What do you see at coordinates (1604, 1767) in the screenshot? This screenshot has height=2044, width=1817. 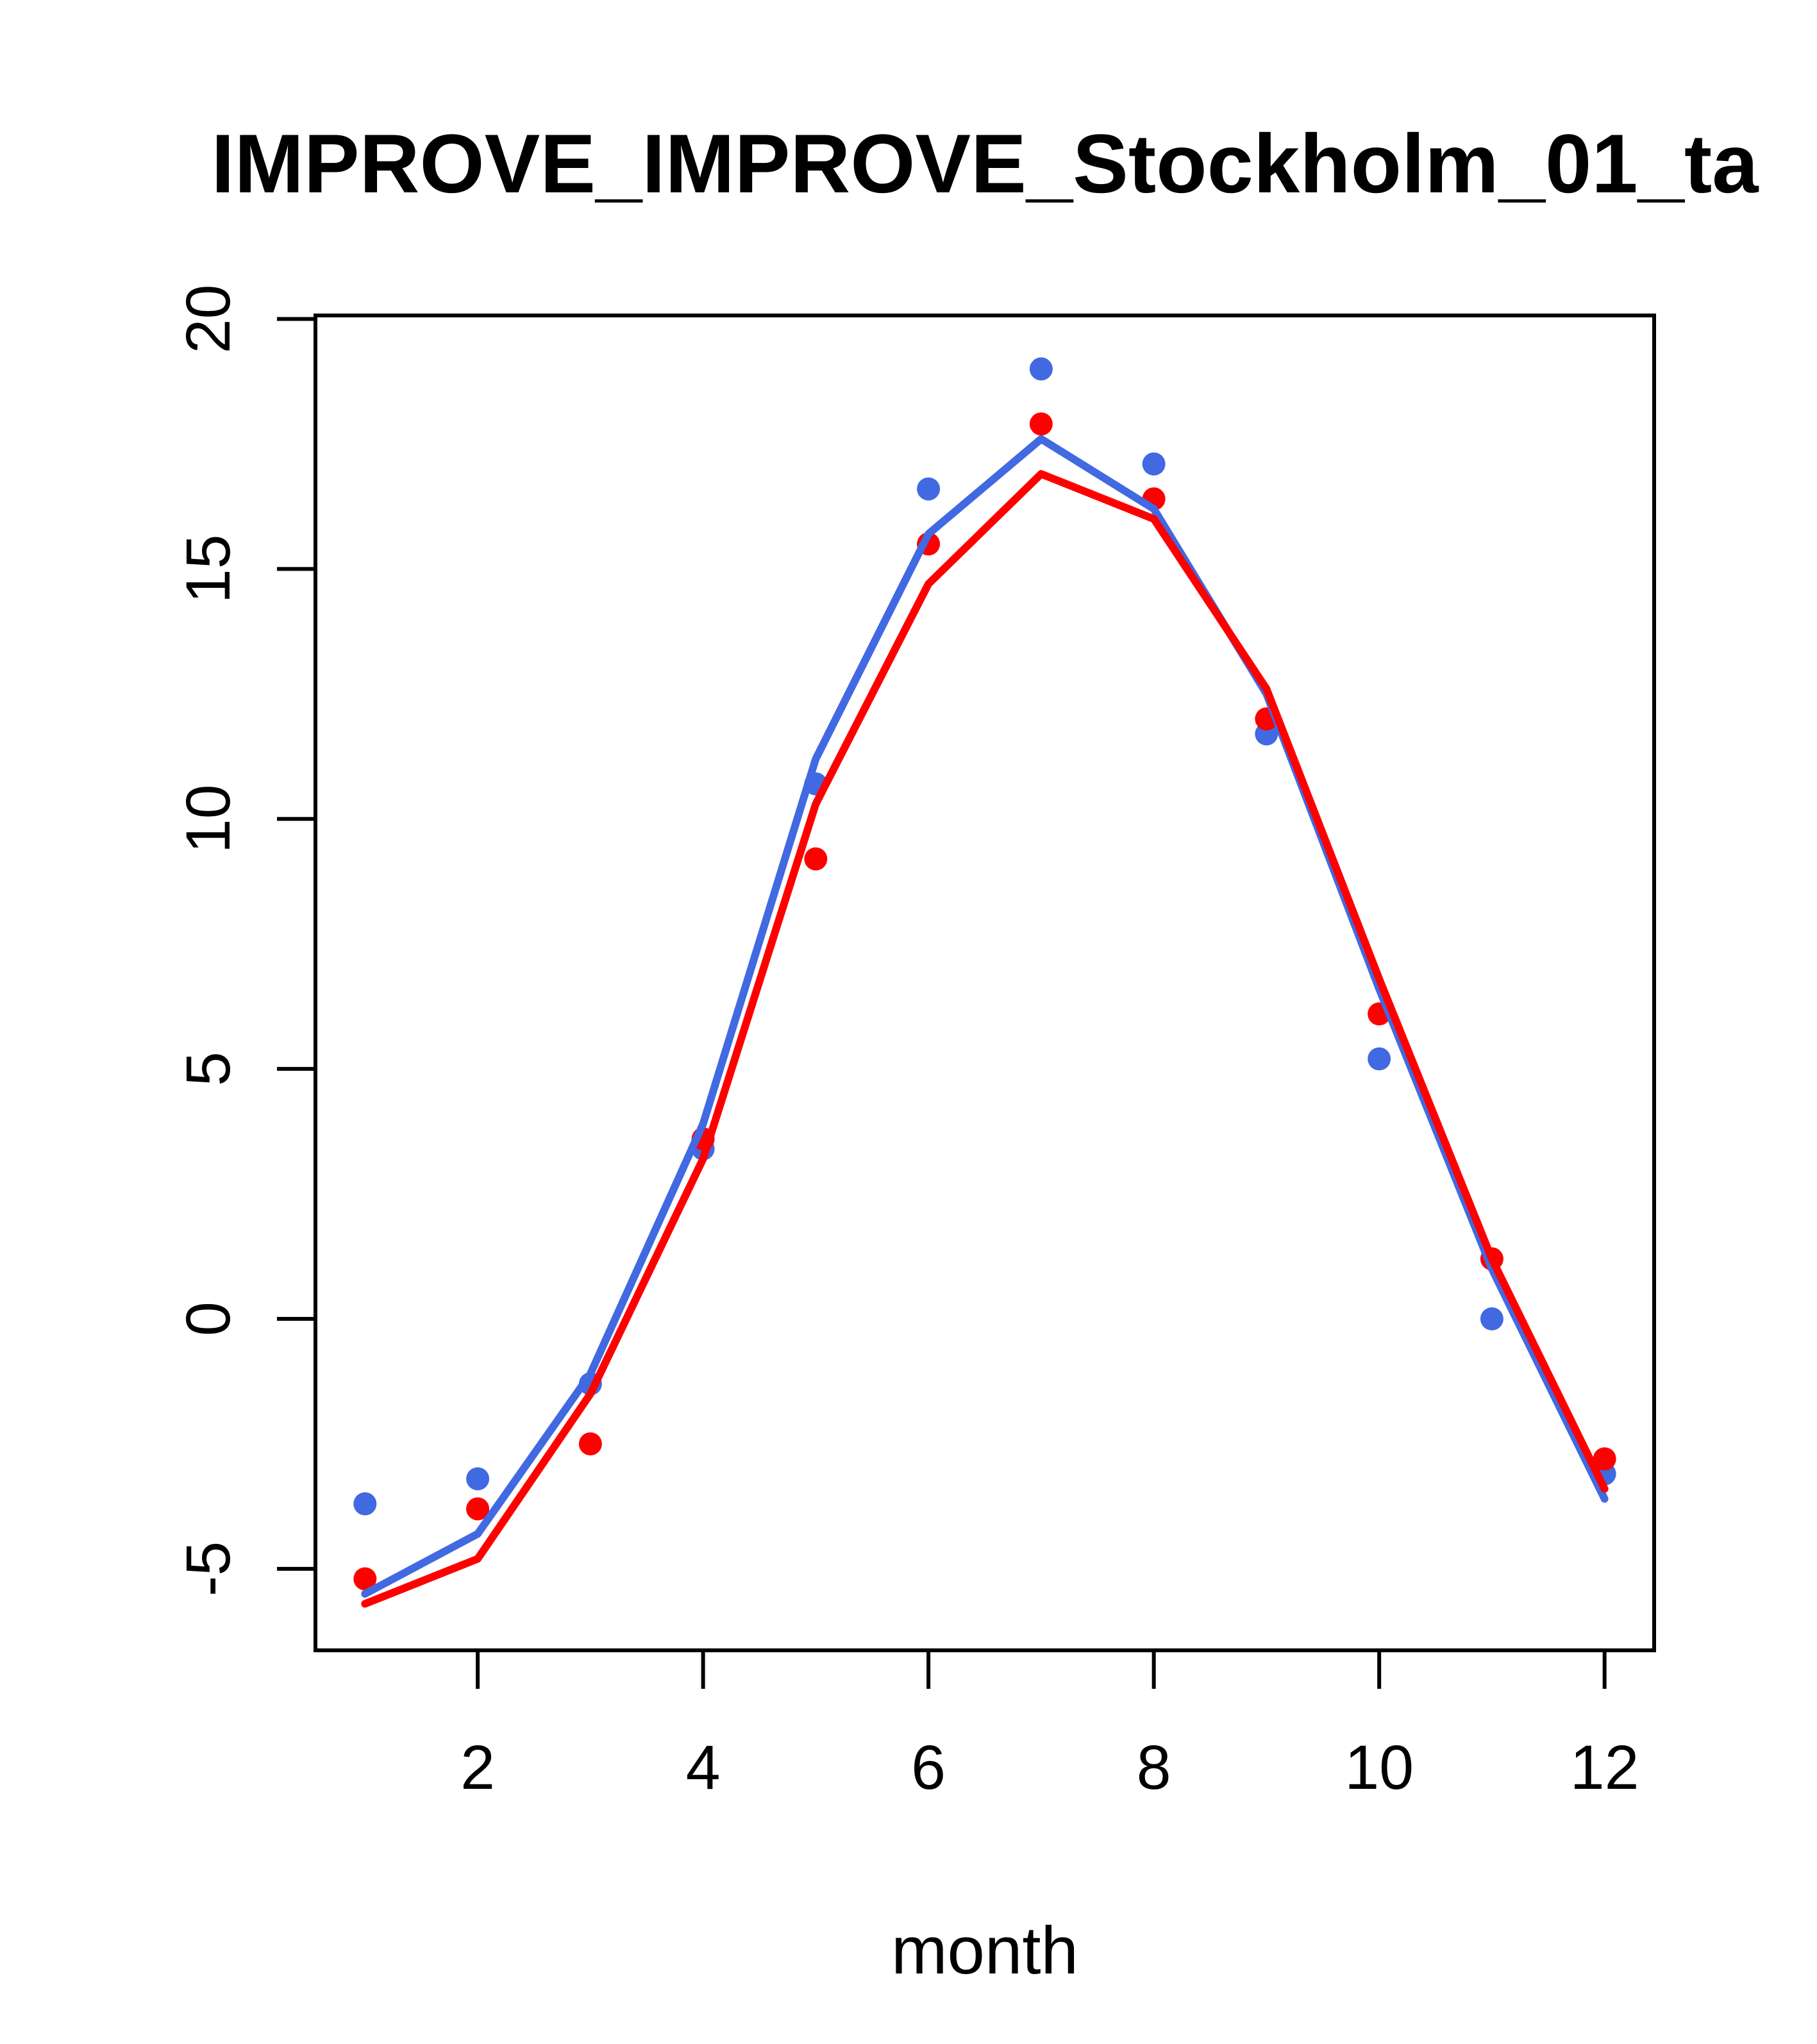 I see `x-tick-label: 12` at bounding box center [1604, 1767].